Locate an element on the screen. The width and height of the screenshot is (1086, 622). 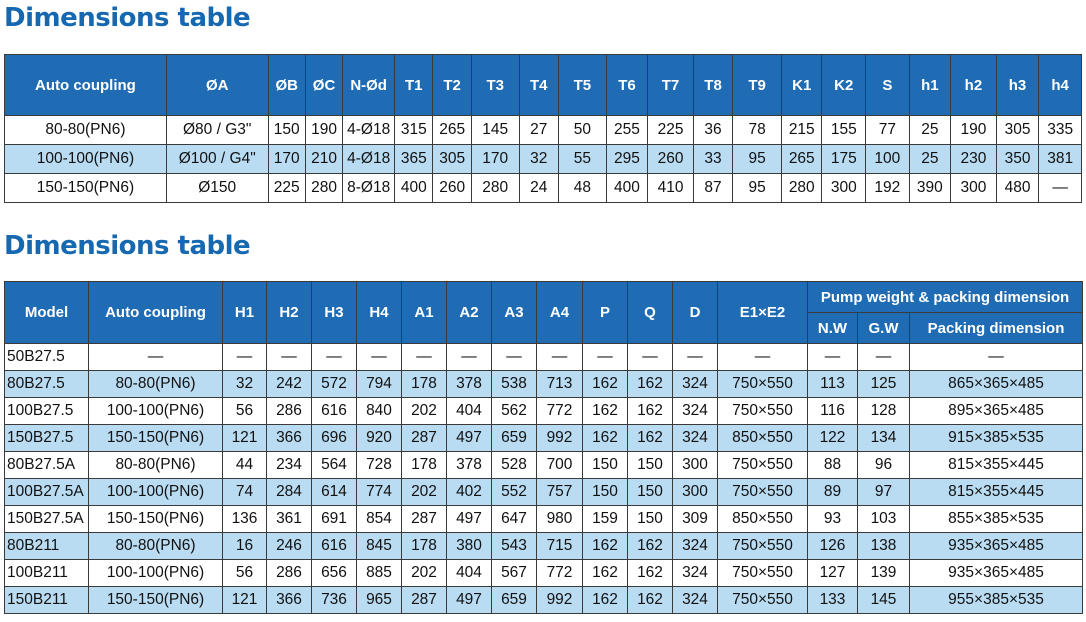
table-cell: 150B211 is located at coordinates (46, 600).